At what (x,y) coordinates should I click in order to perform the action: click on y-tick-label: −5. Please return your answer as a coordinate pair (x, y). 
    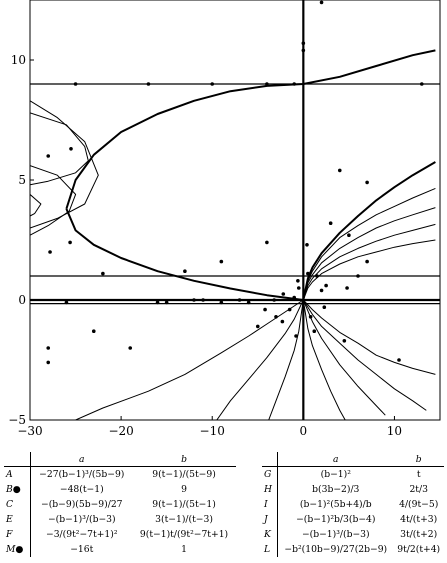
    Looking at the image, I should click on (17, 420).